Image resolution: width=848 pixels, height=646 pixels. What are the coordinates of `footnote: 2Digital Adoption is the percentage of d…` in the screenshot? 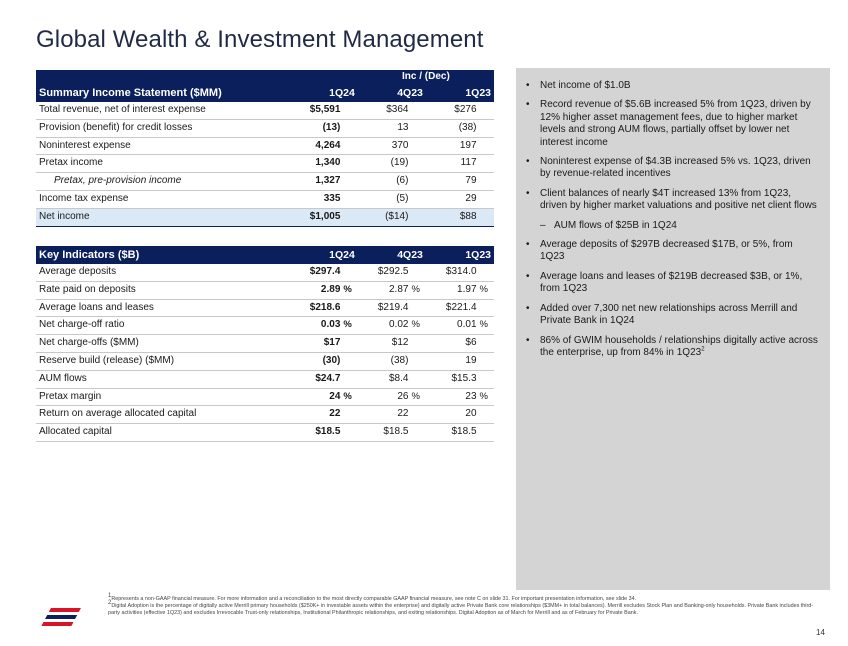 It's located at (466, 608).